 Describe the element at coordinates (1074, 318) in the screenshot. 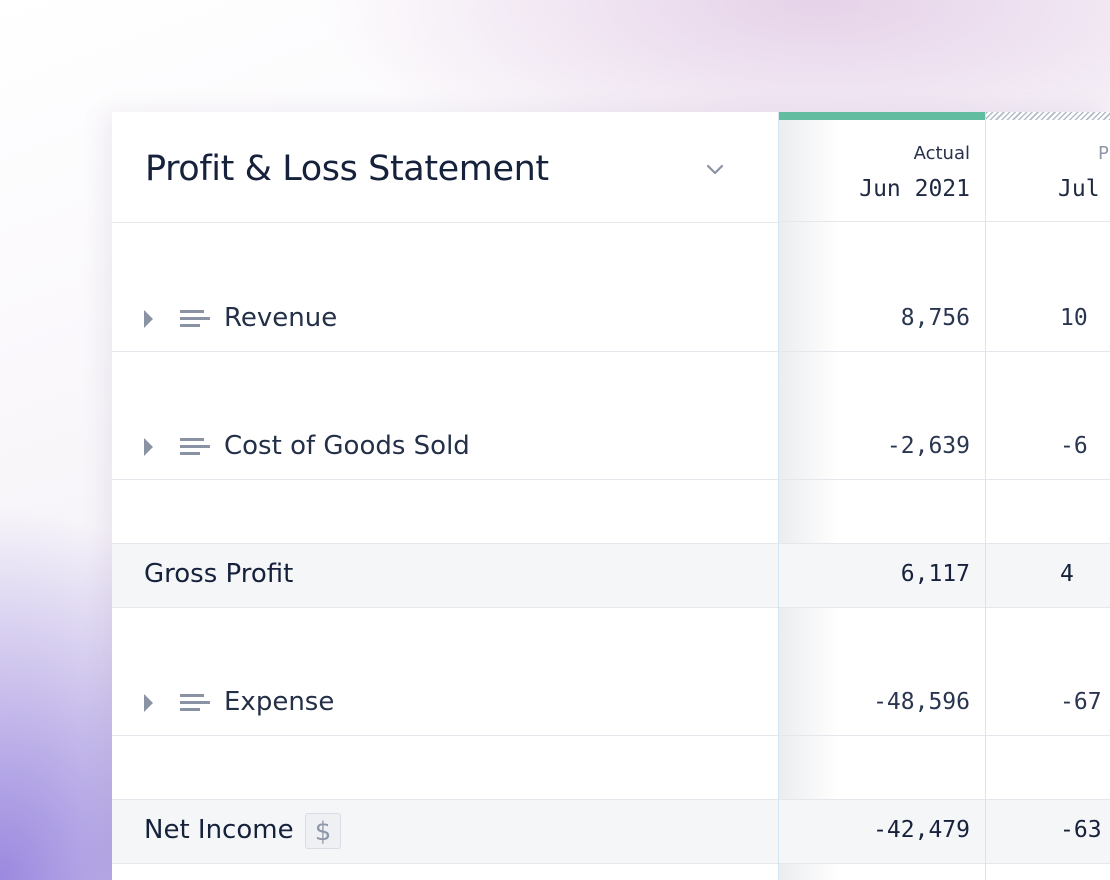

I see `cell-value: 10` at that location.